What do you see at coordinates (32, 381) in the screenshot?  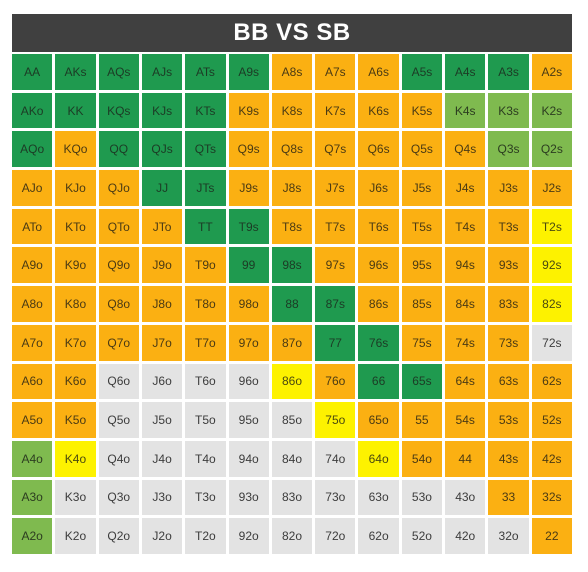 I see `hand-cell: A6o` at bounding box center [32, 381].